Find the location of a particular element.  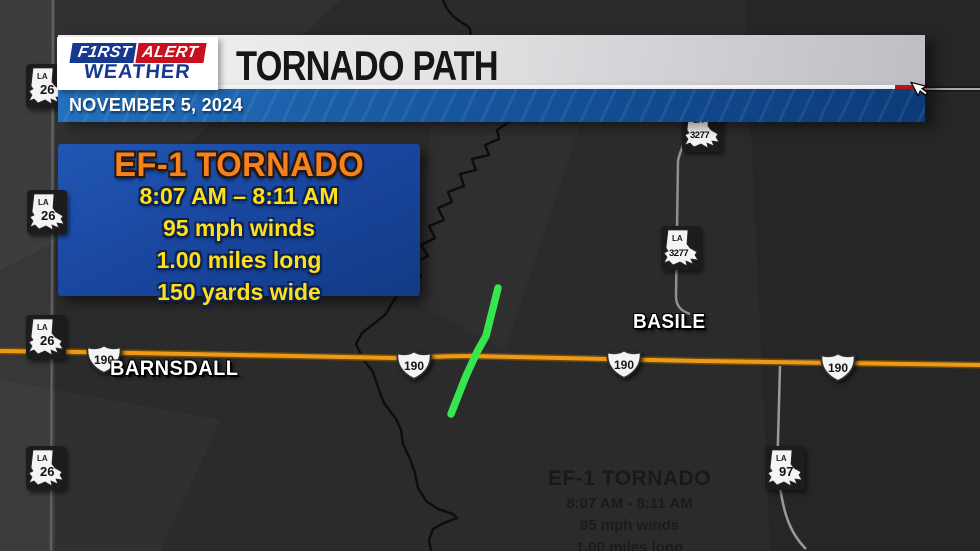

river-upper is located at coordinates (456, 18).